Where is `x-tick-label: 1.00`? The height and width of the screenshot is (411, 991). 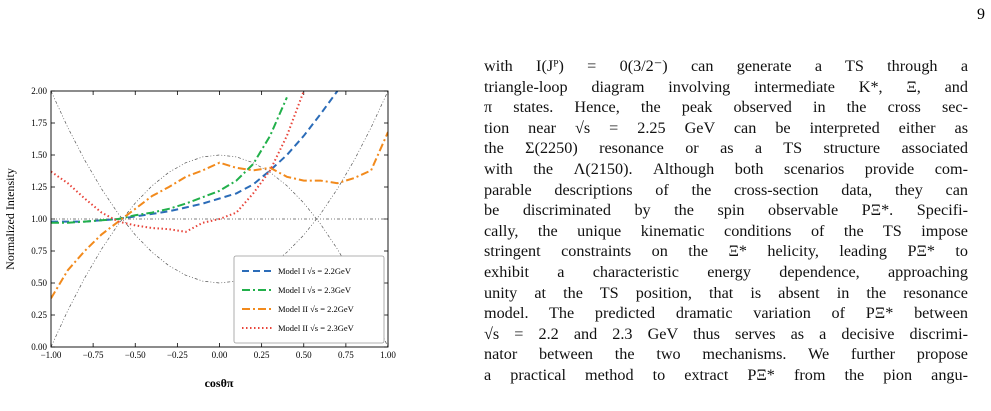
x-tick-label: 1.00 is located at coordinates (388, 355).